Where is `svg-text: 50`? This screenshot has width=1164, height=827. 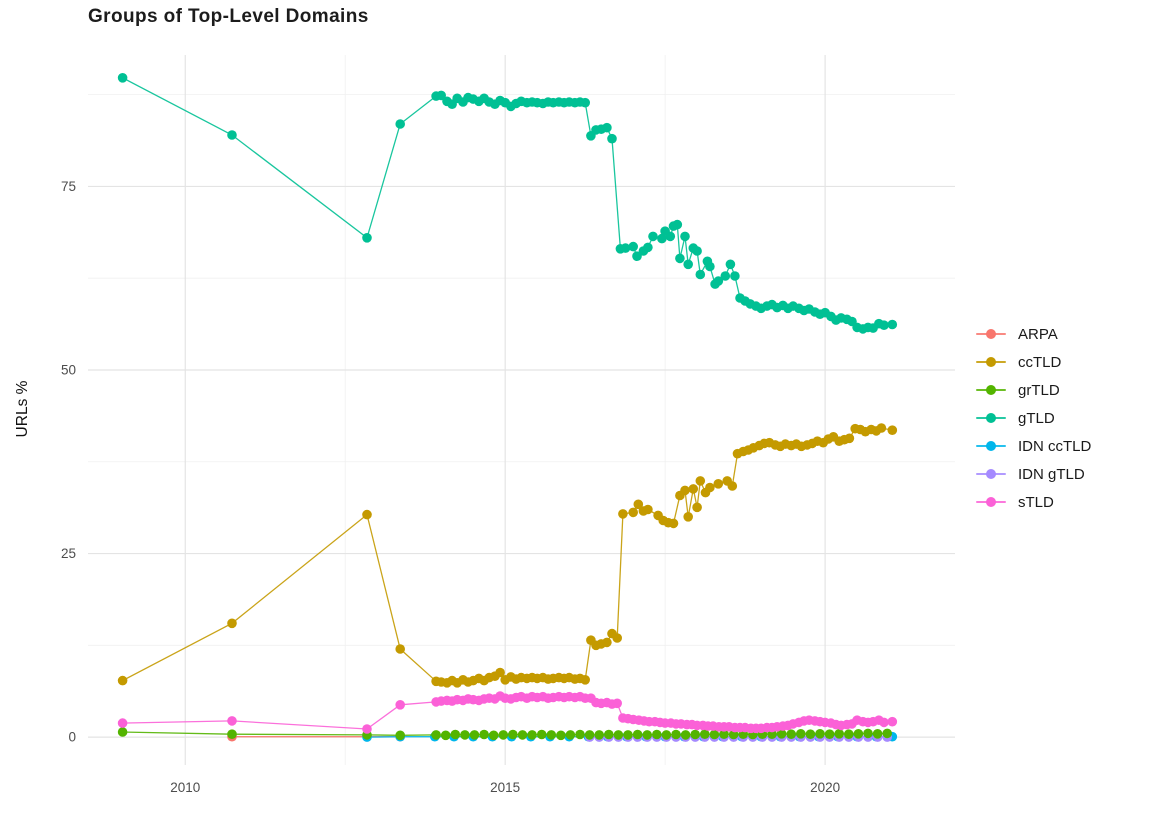
svg-text: 50 is located at coordinates (68, 369).